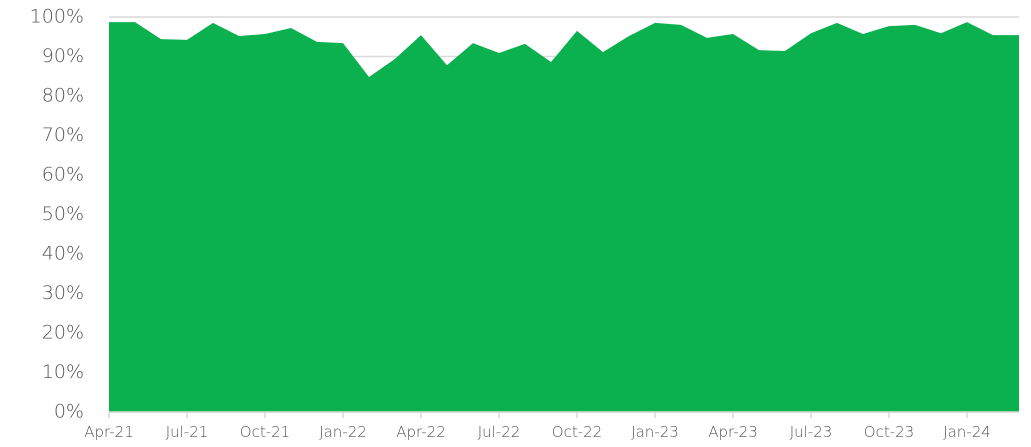 The image size is (1031, 447). What do you see at coordinates (733, 432) in the screenshot?
I see `x-tick-label: Apr-23` at bounding box center [733, 432].